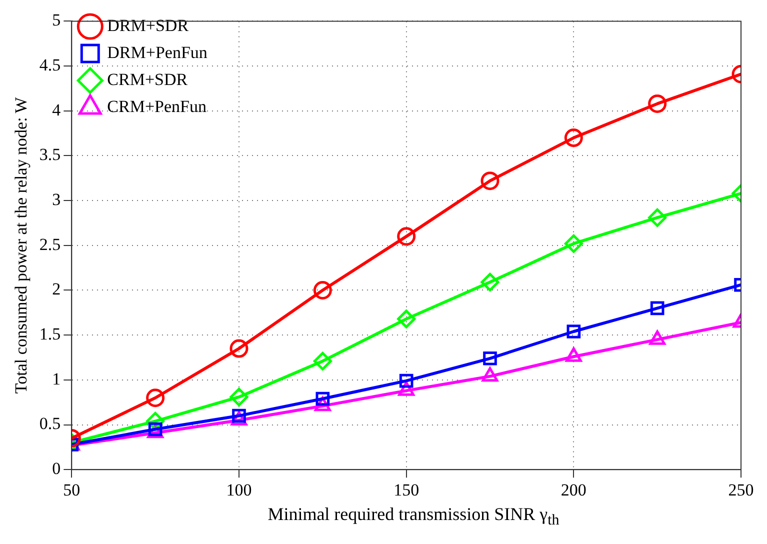  Describe the element at coordinates (50, 154) in the screenshot. I see `y-tick-label: 3.5` at that location.